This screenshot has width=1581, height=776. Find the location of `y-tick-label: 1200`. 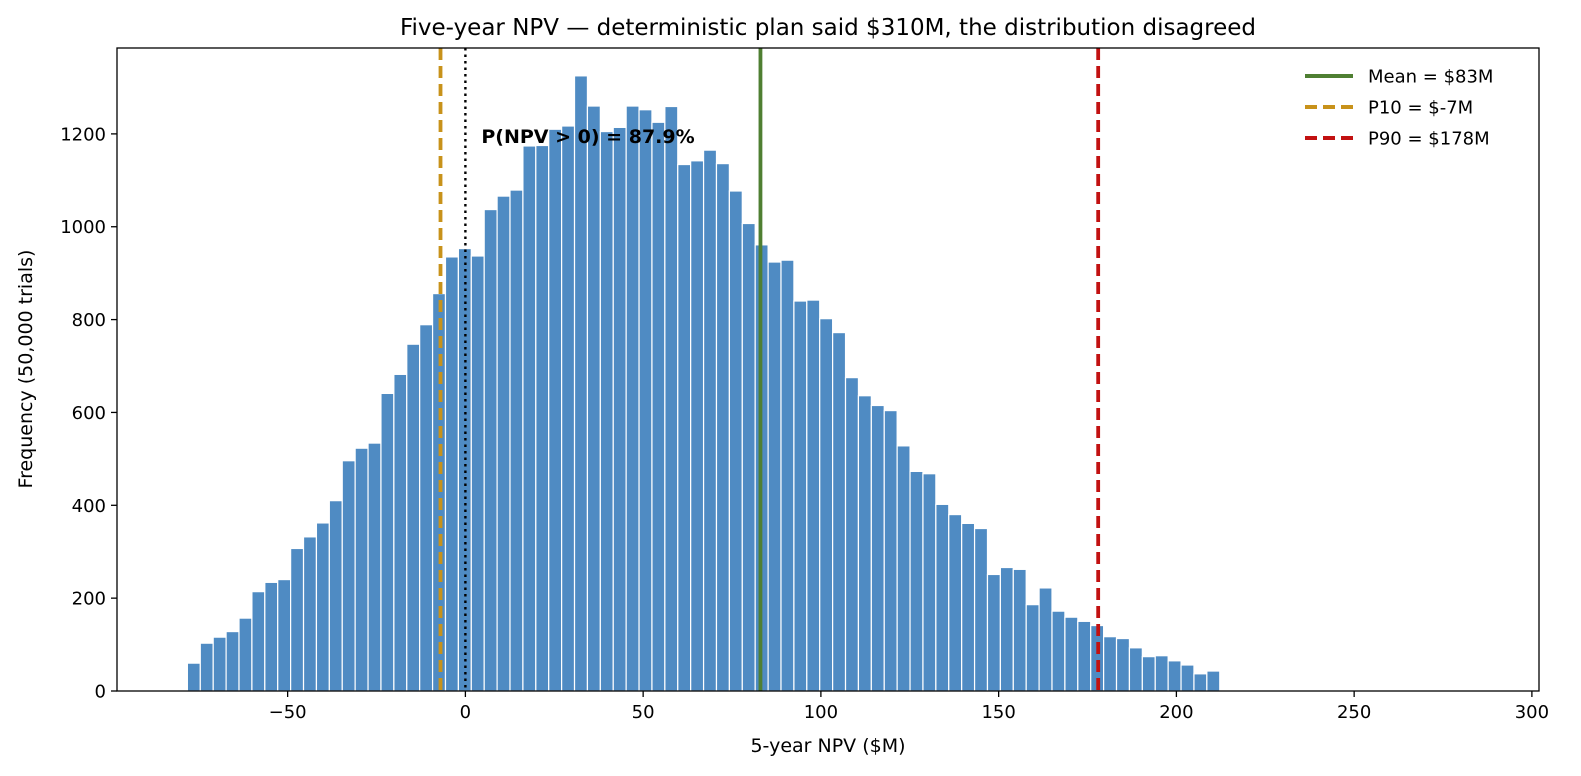

y-tick-label: 1200 is located at coordinates (83, 134).